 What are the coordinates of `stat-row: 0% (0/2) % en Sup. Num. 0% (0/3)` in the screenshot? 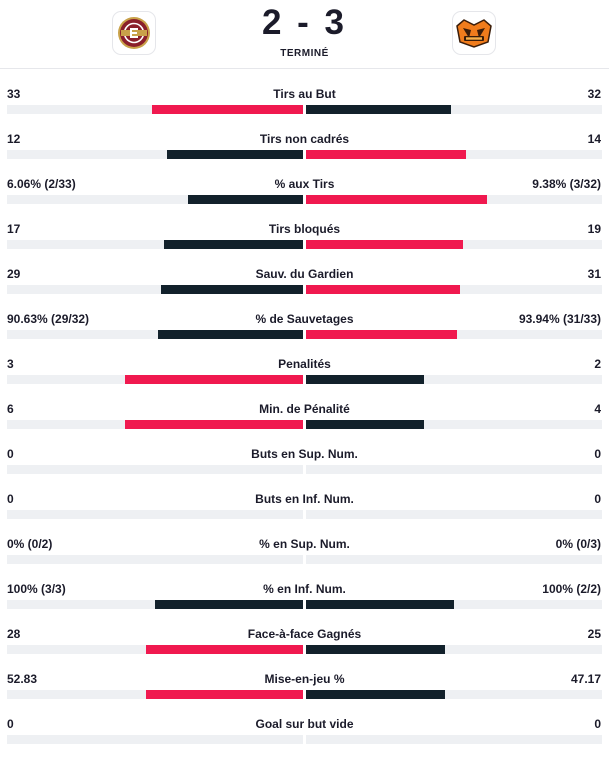 It's located at (304, 541).